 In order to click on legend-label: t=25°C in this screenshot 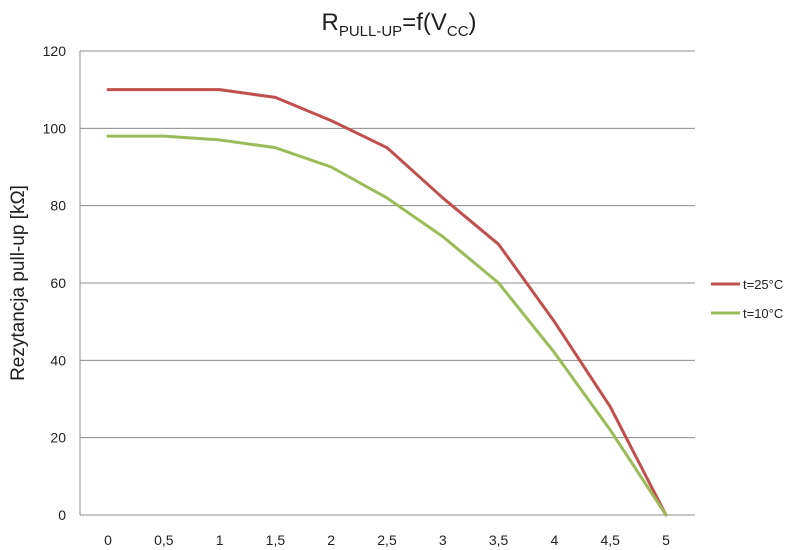, I will do `click(763, 284)`.